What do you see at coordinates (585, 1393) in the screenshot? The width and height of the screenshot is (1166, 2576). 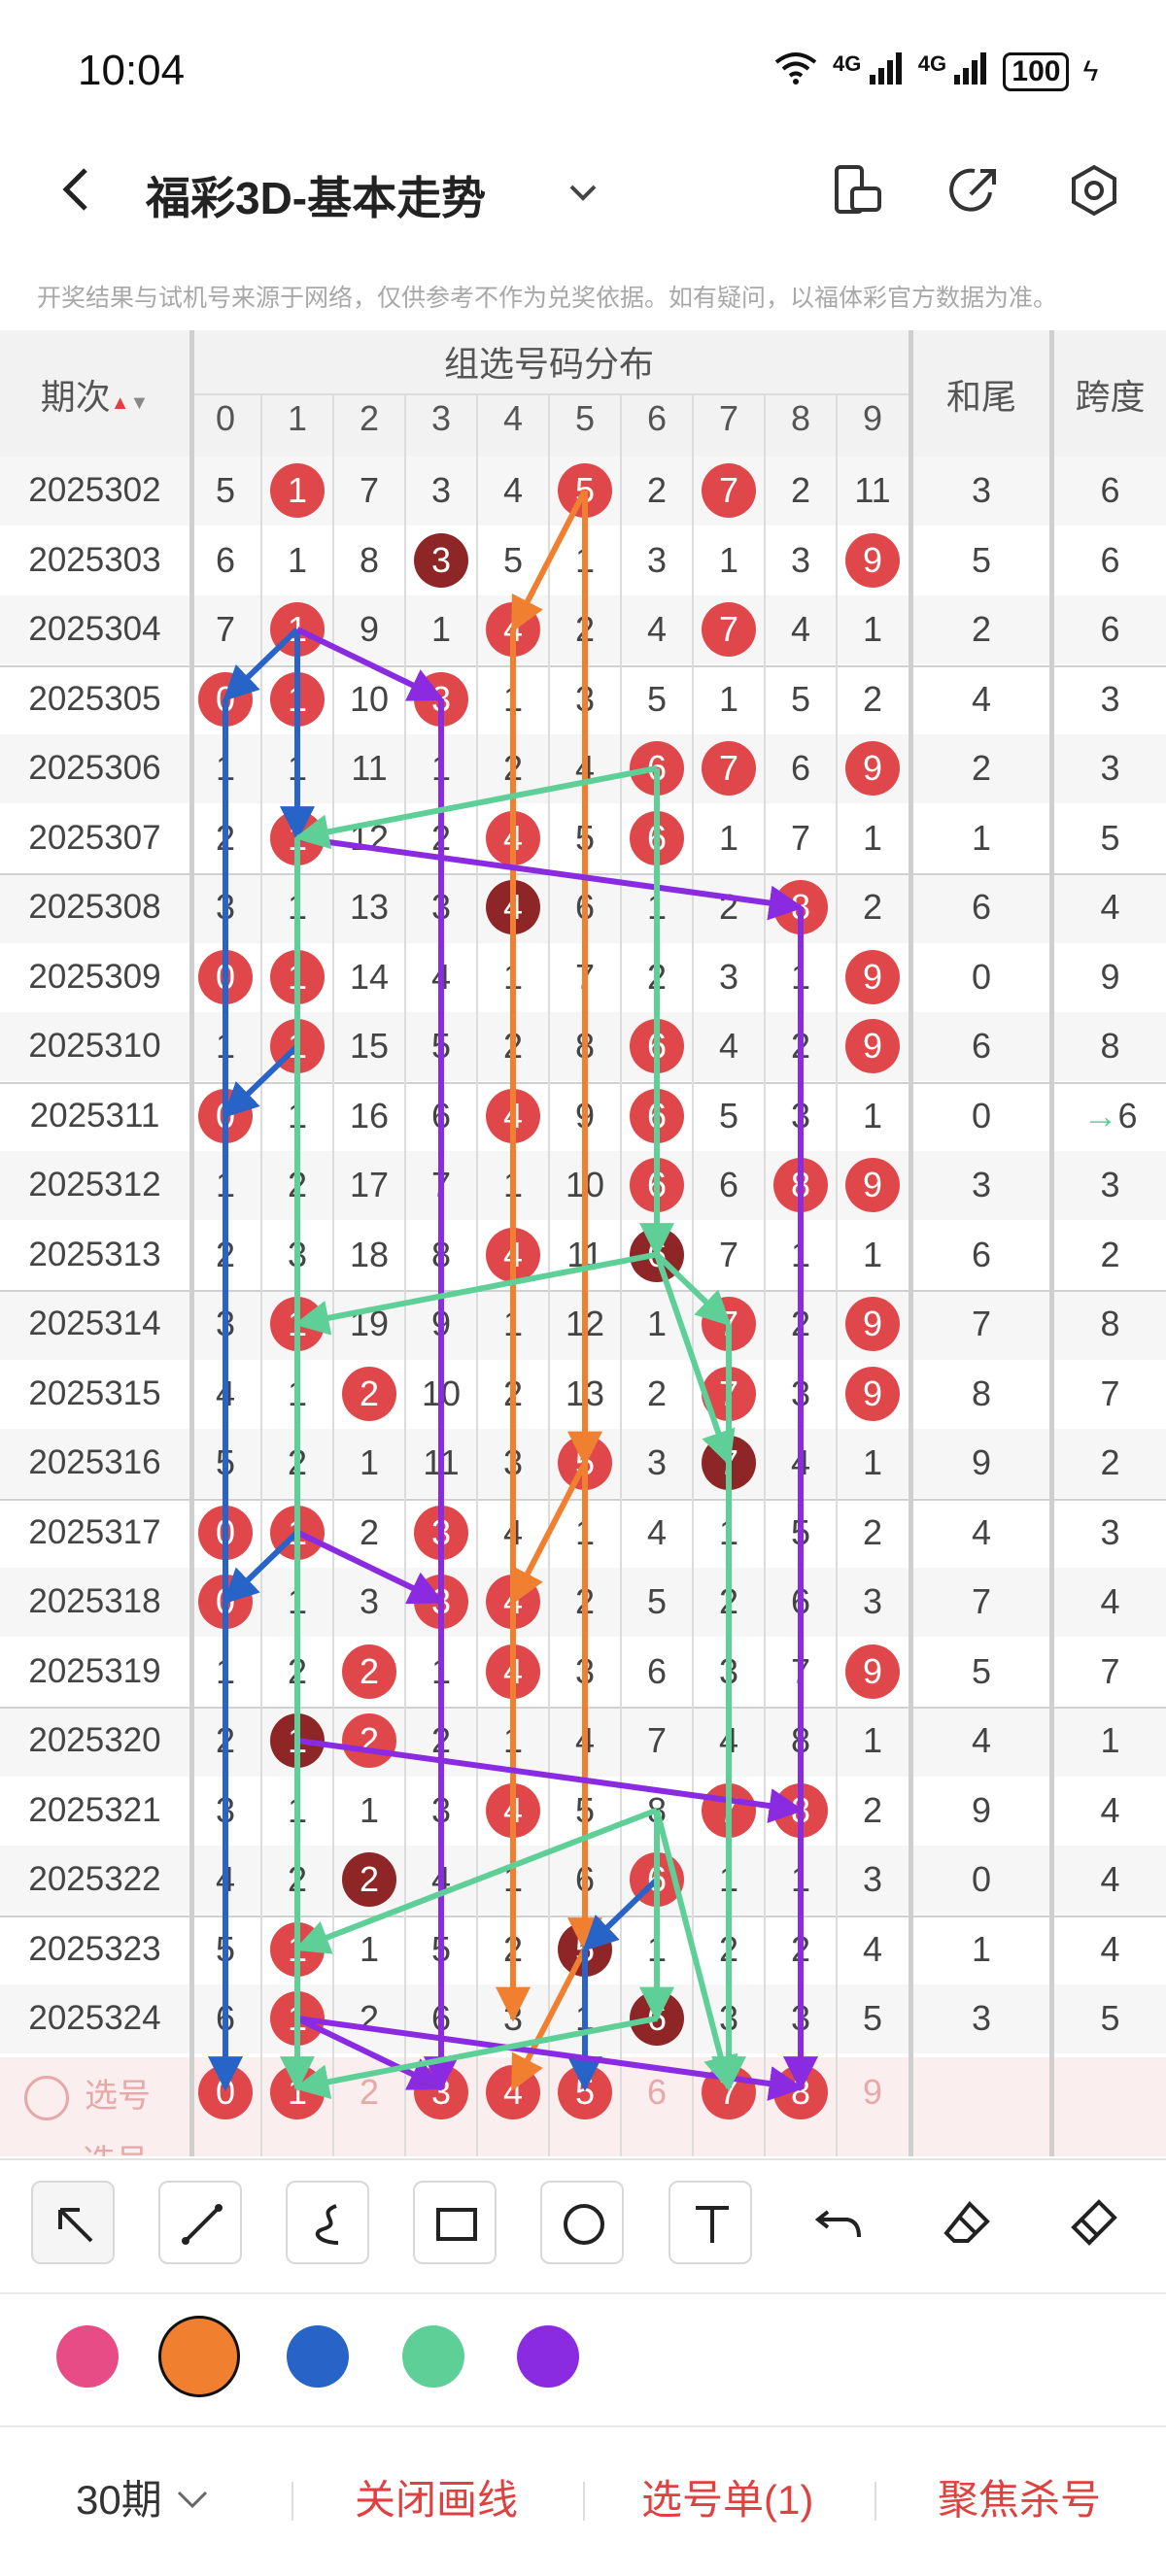 I see `digit-cell: 13` at bounding box center [585, 1393].